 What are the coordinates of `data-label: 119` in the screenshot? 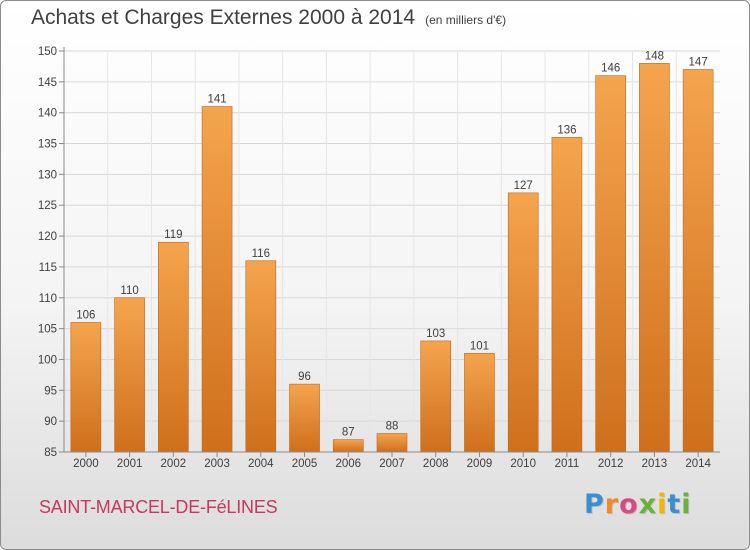 It's located at (173, 235).